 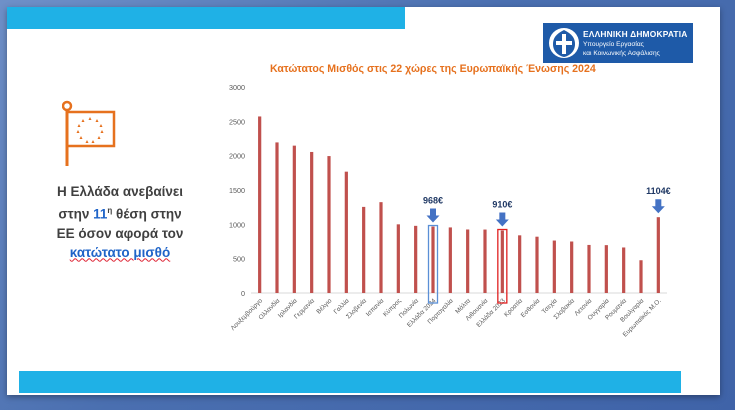 I want to click on y-tick-label: 2000, so click(x=237, y=156).